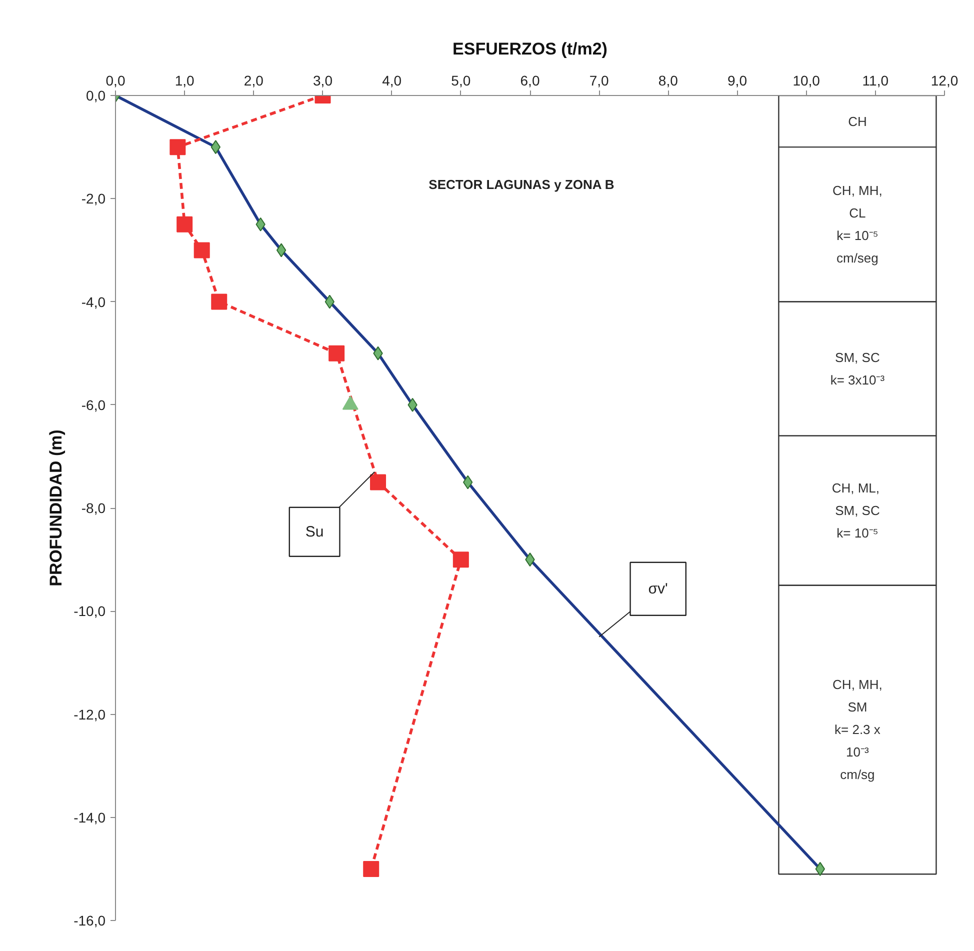  What do you see at coordinates (530, 49) in the screenshot?
I see `x-axis-title: ESFUERZOS (t/m2)` at bounding box center [530, 49].